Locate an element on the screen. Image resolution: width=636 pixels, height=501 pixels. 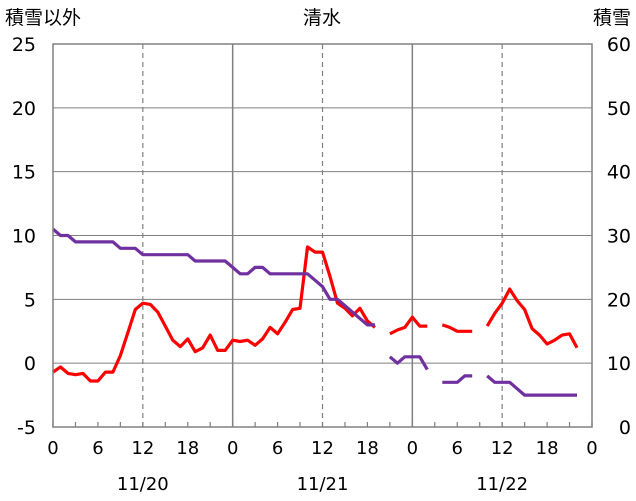
left-axis-label: 積雪以外 is located at coordinates (43, 18).